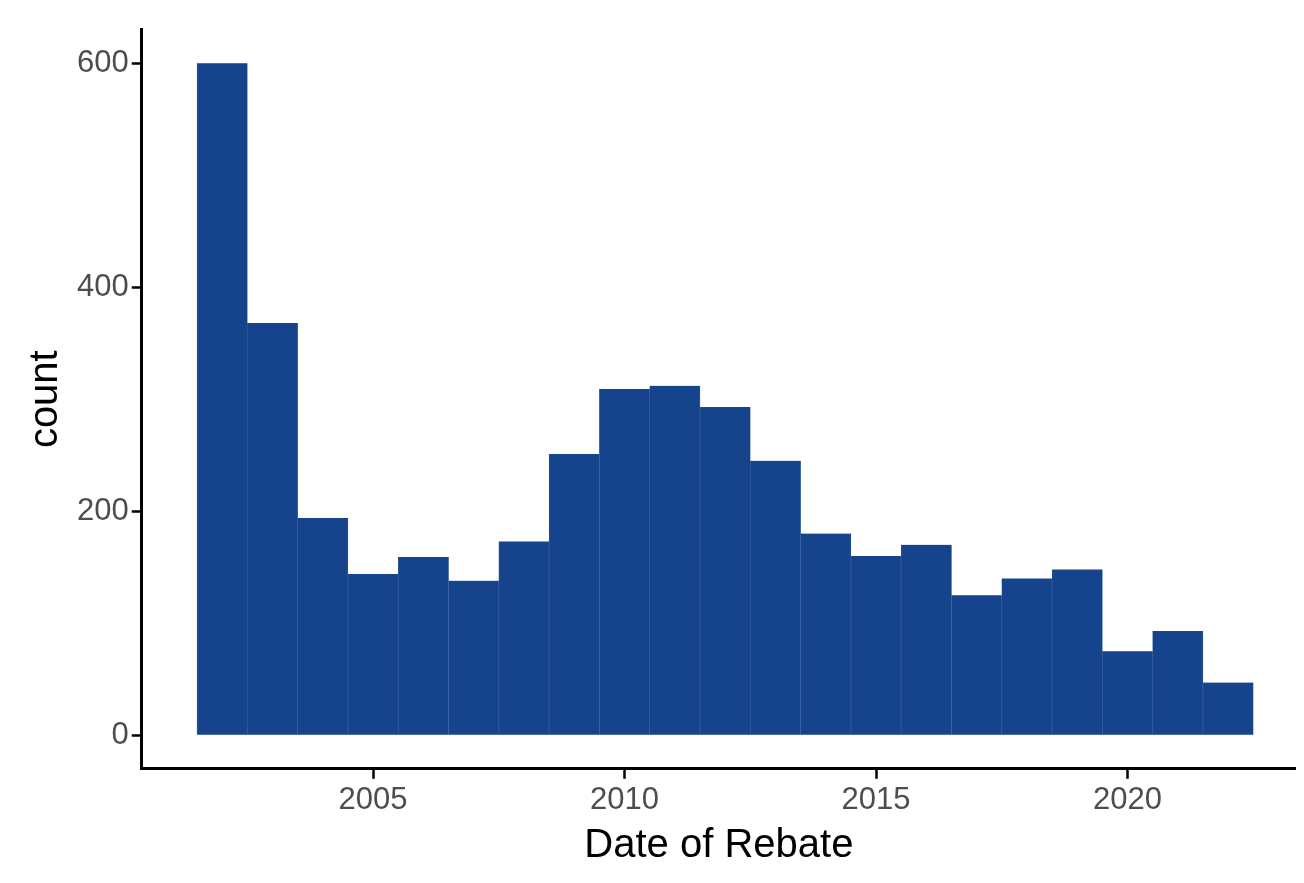  Describe the element at coordinates (373, 798) in the screenshot. I see `x-tick-label: 2005` at that location.